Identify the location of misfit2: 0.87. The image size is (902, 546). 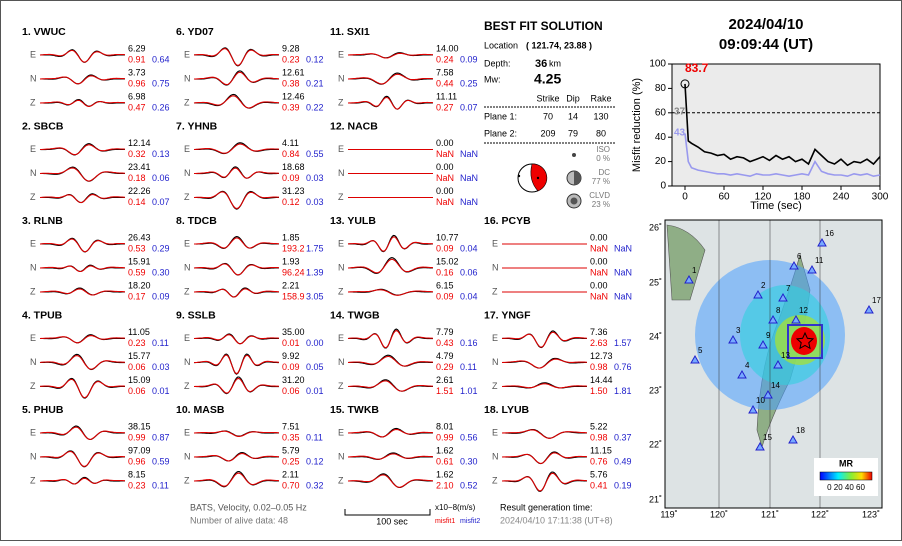
(161, 437).